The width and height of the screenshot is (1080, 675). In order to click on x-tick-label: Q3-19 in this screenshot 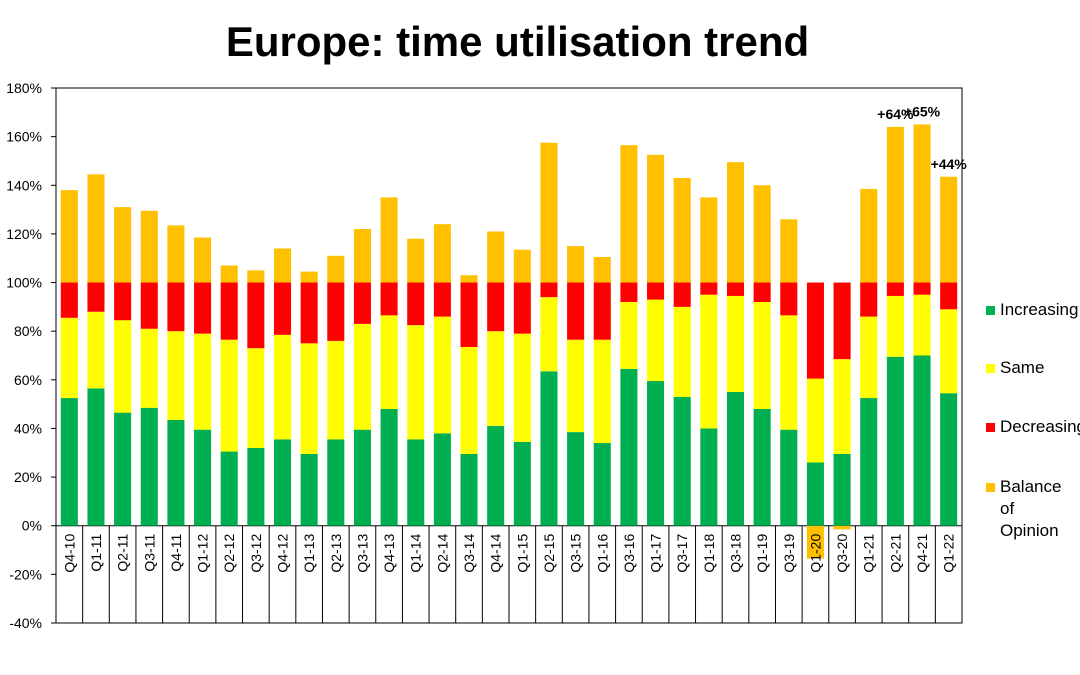, I will do `click(789, 553)`.